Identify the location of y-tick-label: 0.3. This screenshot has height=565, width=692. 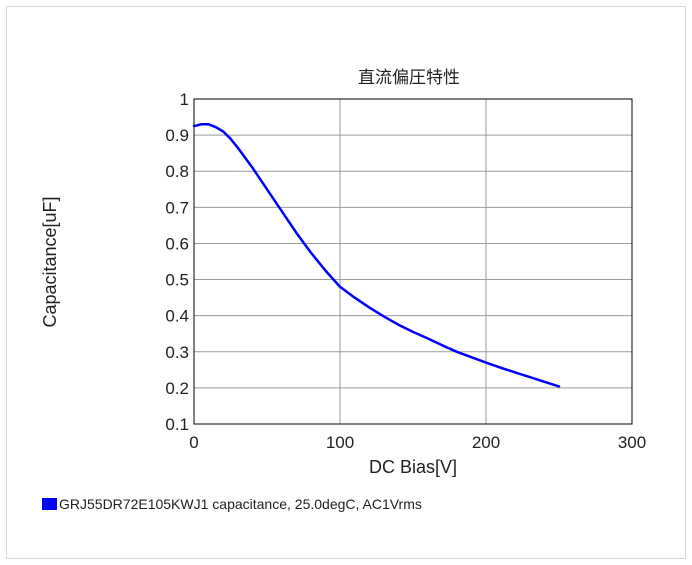
(177, 352).